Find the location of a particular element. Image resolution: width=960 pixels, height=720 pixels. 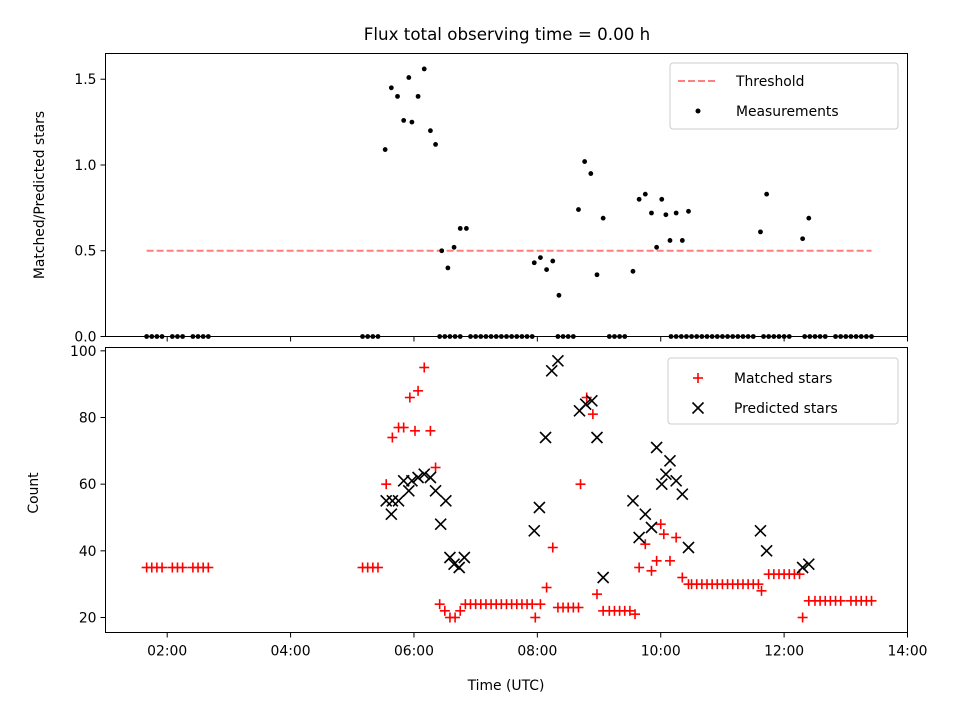

bottom-xtick-label: 06:00 is located at coordinates (414, 652).